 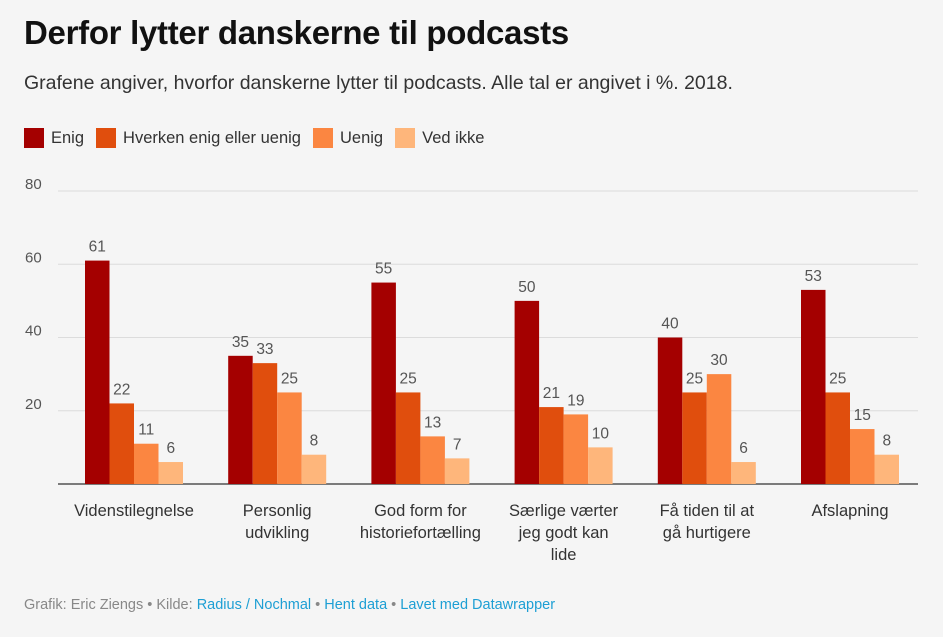 What do you see at coordinates (527, 287) in the screenshot?
I see `data-label: 50` at bounding box center [527, 287].